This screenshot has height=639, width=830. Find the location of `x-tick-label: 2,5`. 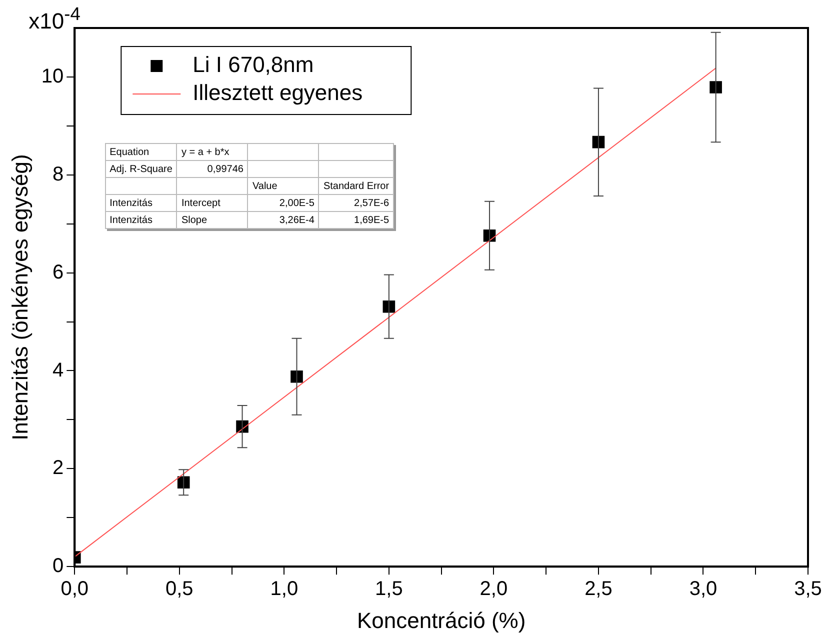

x-tick-label: 2,5 is located at coordinates (598, 589).